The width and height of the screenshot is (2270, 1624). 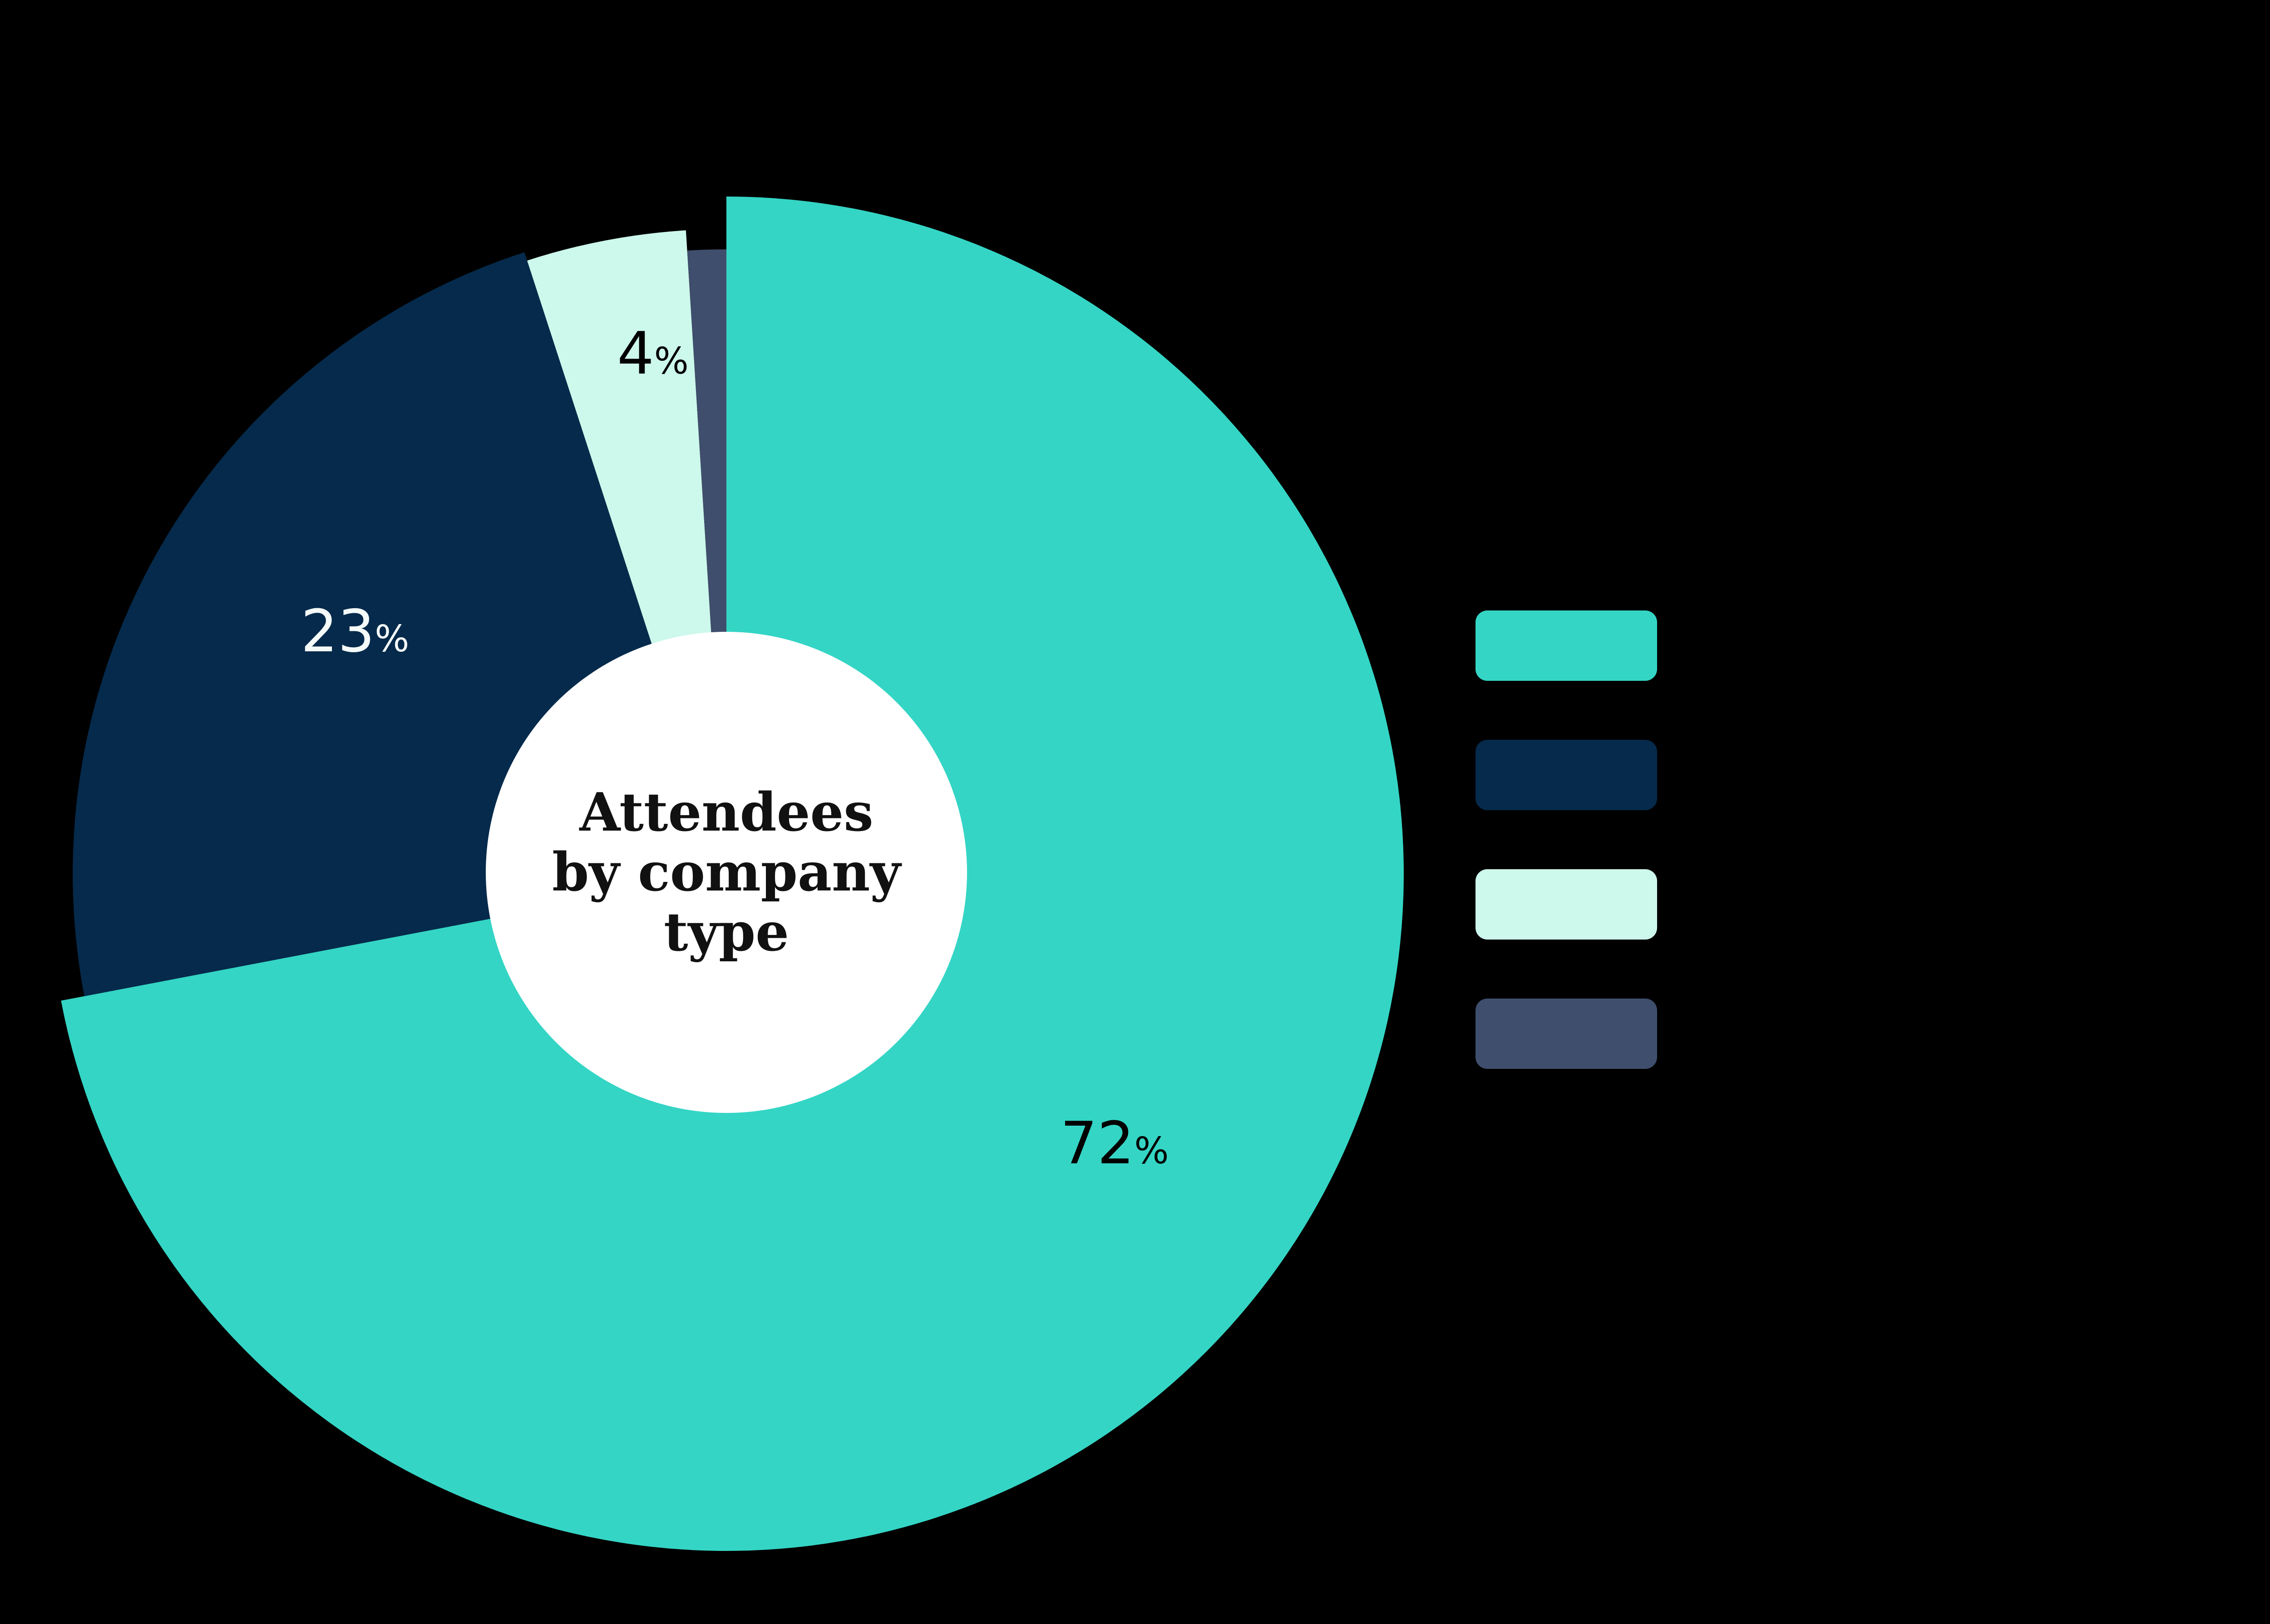 What do you see at coordinates (726, 812) in the screenshot?
I see `chart-title-line-1: Attendees` at bounding box center [726, 812].